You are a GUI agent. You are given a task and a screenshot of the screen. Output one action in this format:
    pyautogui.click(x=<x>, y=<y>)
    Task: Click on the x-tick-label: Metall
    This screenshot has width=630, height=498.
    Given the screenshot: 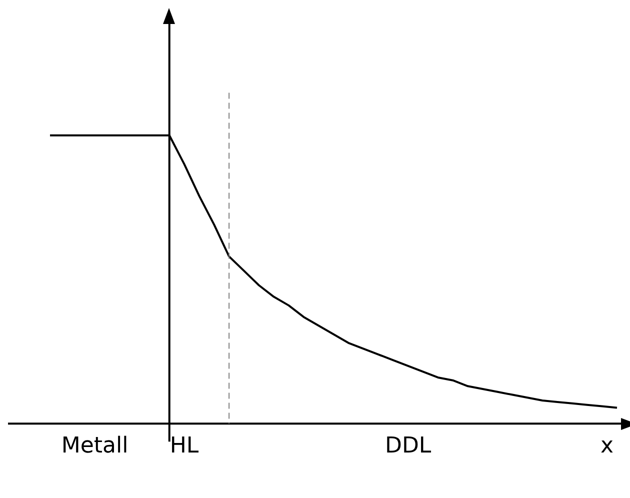 What is the action you would take?
    pyautogui.click(x=94, y=446)
    